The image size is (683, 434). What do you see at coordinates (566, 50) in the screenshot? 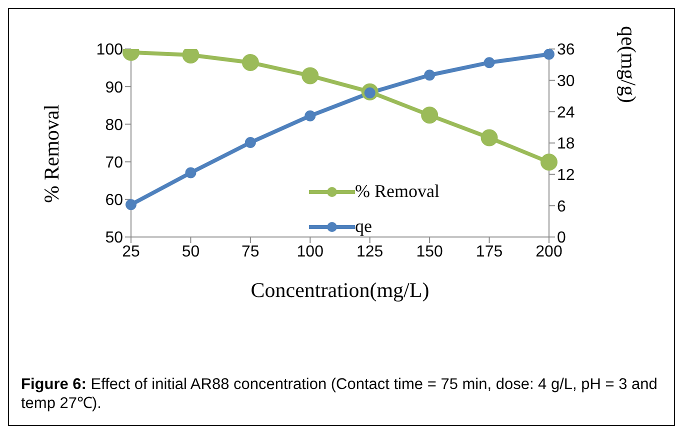
I see `y2-tick-label: 36` at bounding box center [566, 50].